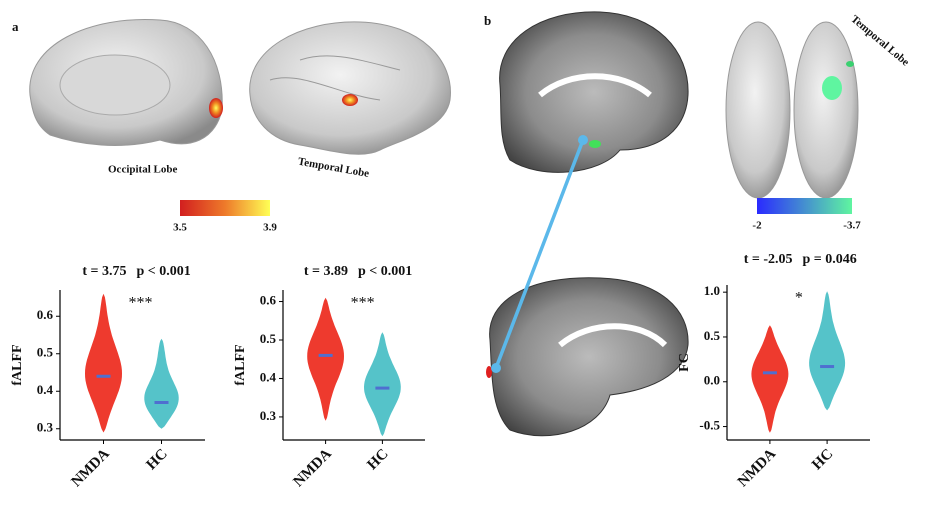  Describe the element at coordinates (15, 26) in the screenshot. I see `panel-label: a` at that location.